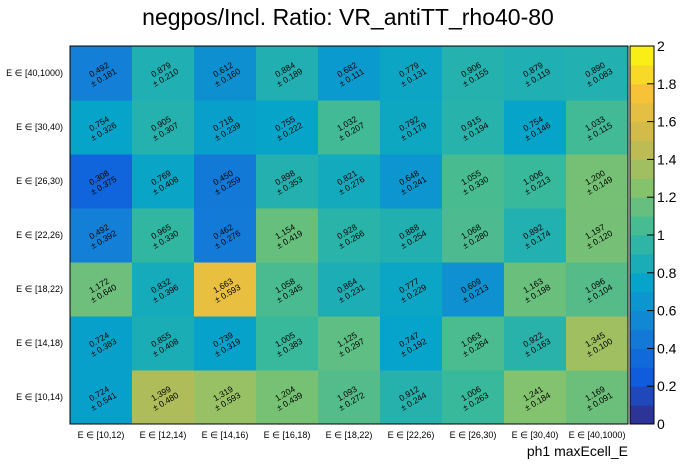 This screenshot has width=696, height=472. What do you see at coordinates (101, 435) in the screenshot?
I see `x-tick-label: E ∈ [10,12)` at bounding box center [101, 435].